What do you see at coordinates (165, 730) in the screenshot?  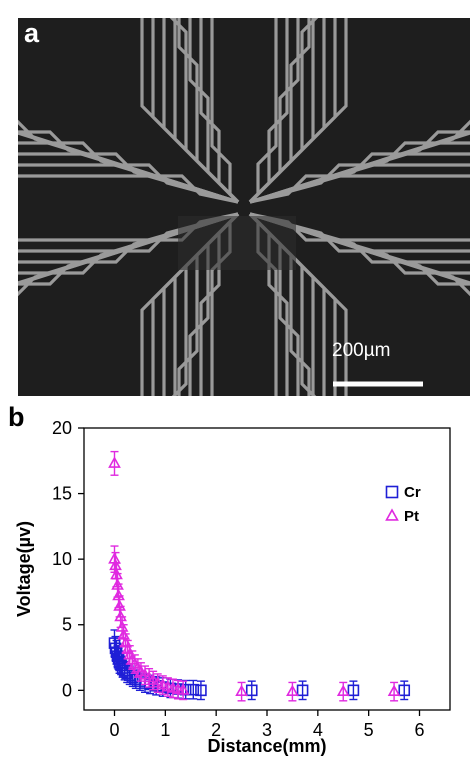 I see `x-tick-label: 1` at bounding box center [165, 730].